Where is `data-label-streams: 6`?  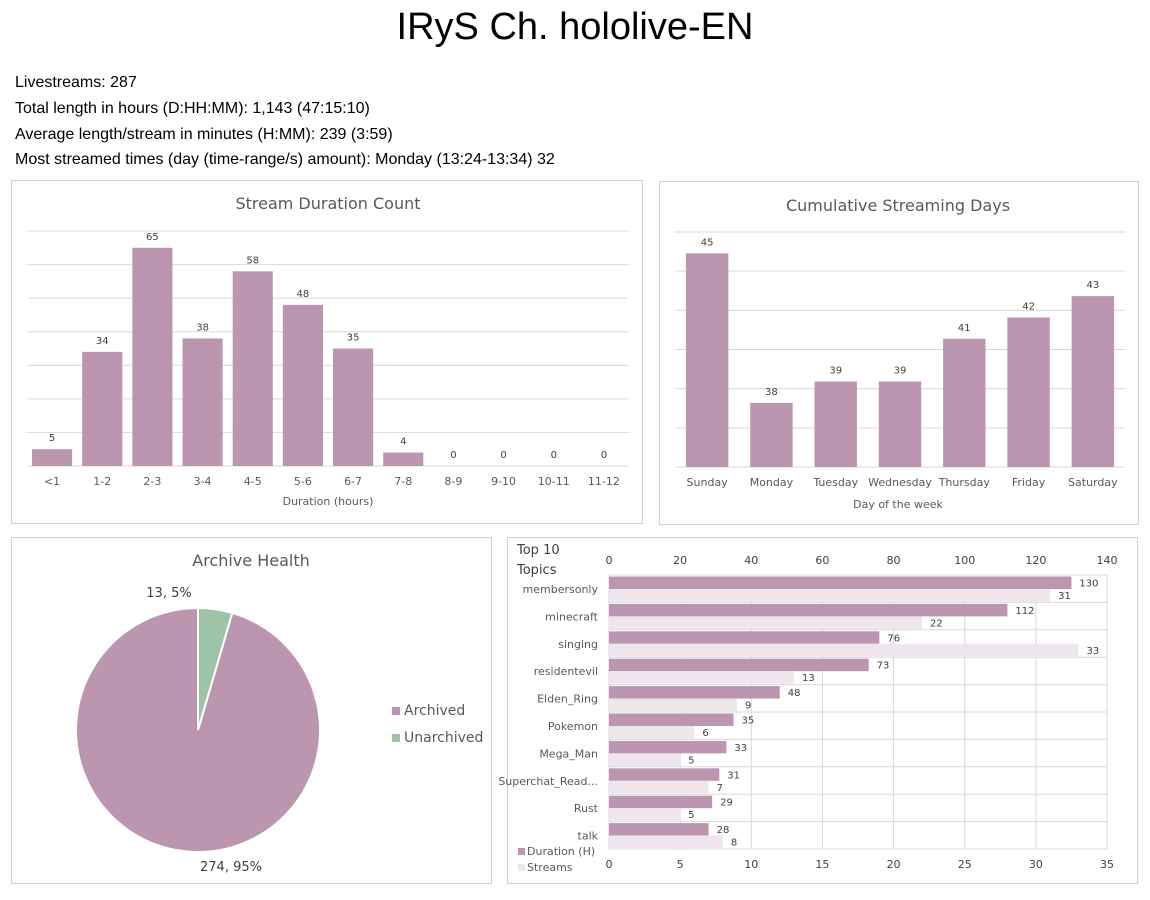 data-label-streams: 6 is located at coordinates (705, 733).